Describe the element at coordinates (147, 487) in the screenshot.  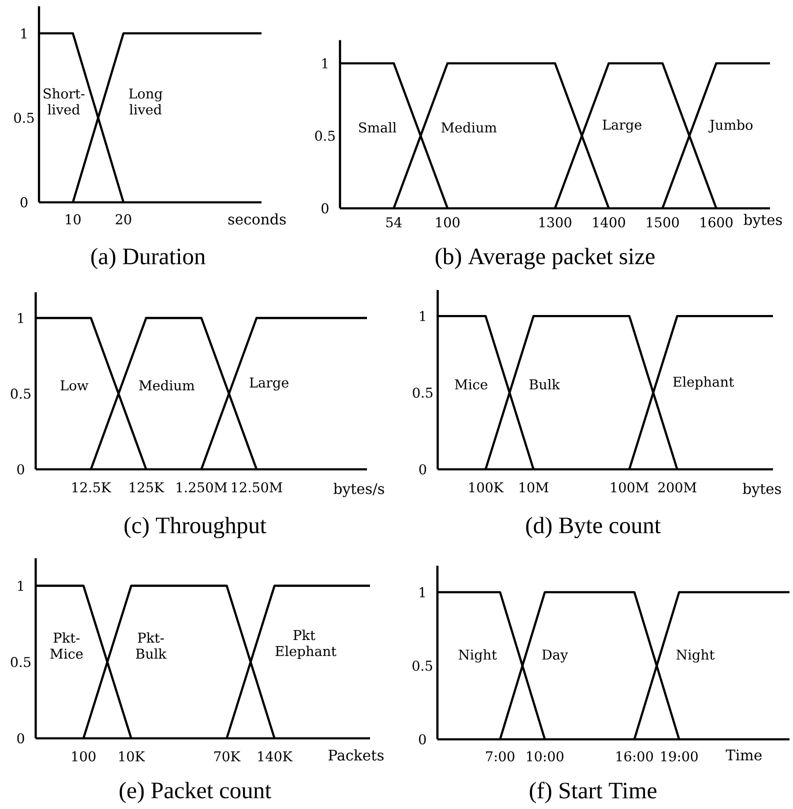
I see `x-tick-label: 125K` at that location.